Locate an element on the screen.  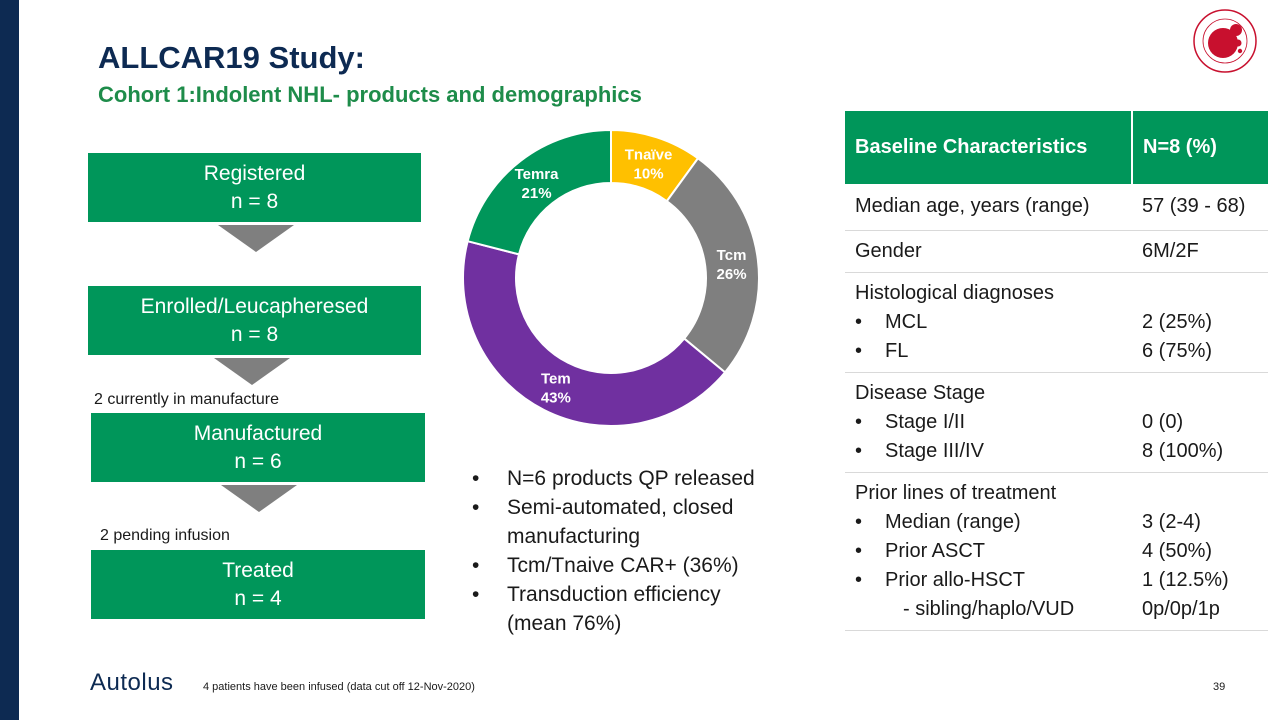
treated-label: Treated is located at coordinates (258, 570).